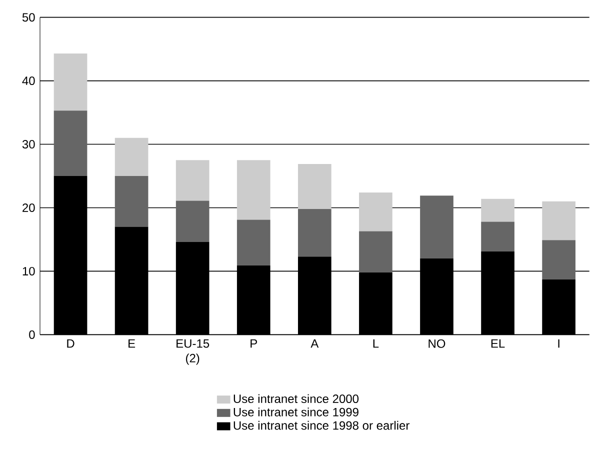 This screenshot has height=465, width=590. What do you see at coordinates (296, 411) in the screenshot?
I see `legend-label: Use intranet since 1999` at bounding box center [296, 411].